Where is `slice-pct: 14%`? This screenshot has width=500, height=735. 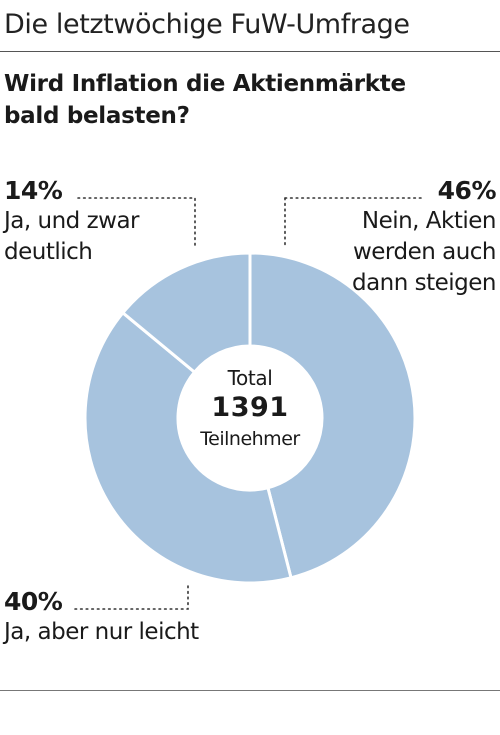 slice-pct: 14% is located at coordinates (33, 190).